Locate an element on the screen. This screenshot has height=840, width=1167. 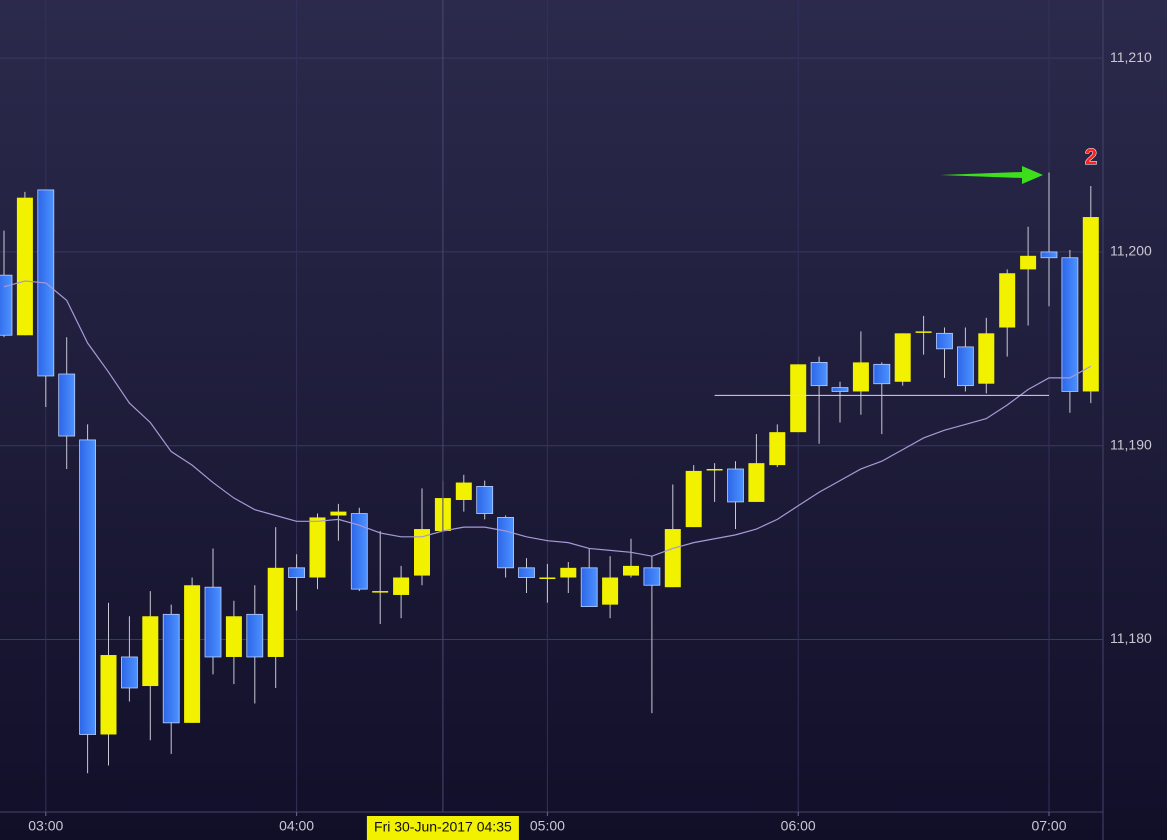
y-tick-label: 11,200 is located at coordinates (1131, 251).